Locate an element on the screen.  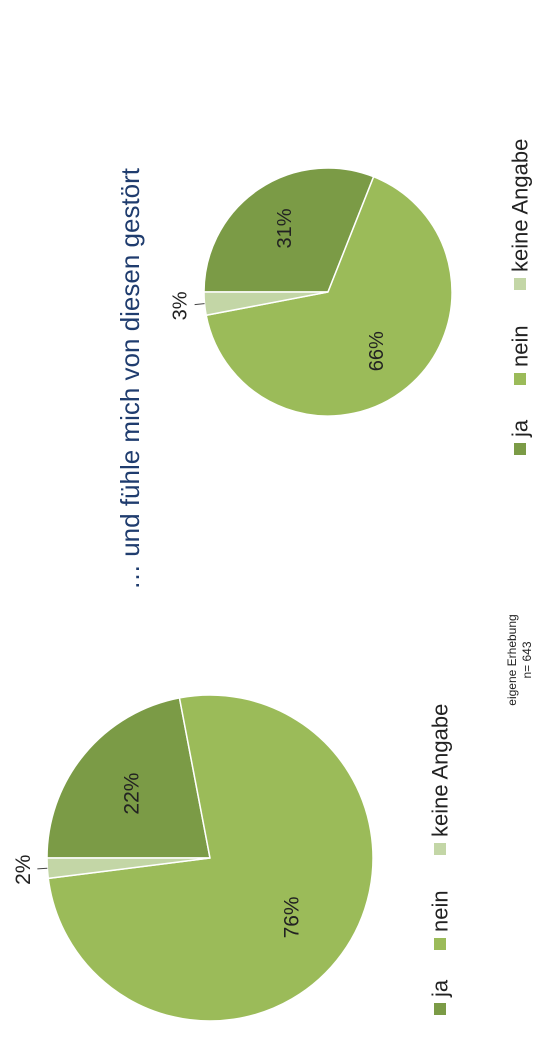
data-label: 2% is located at coordinates (23, 870).